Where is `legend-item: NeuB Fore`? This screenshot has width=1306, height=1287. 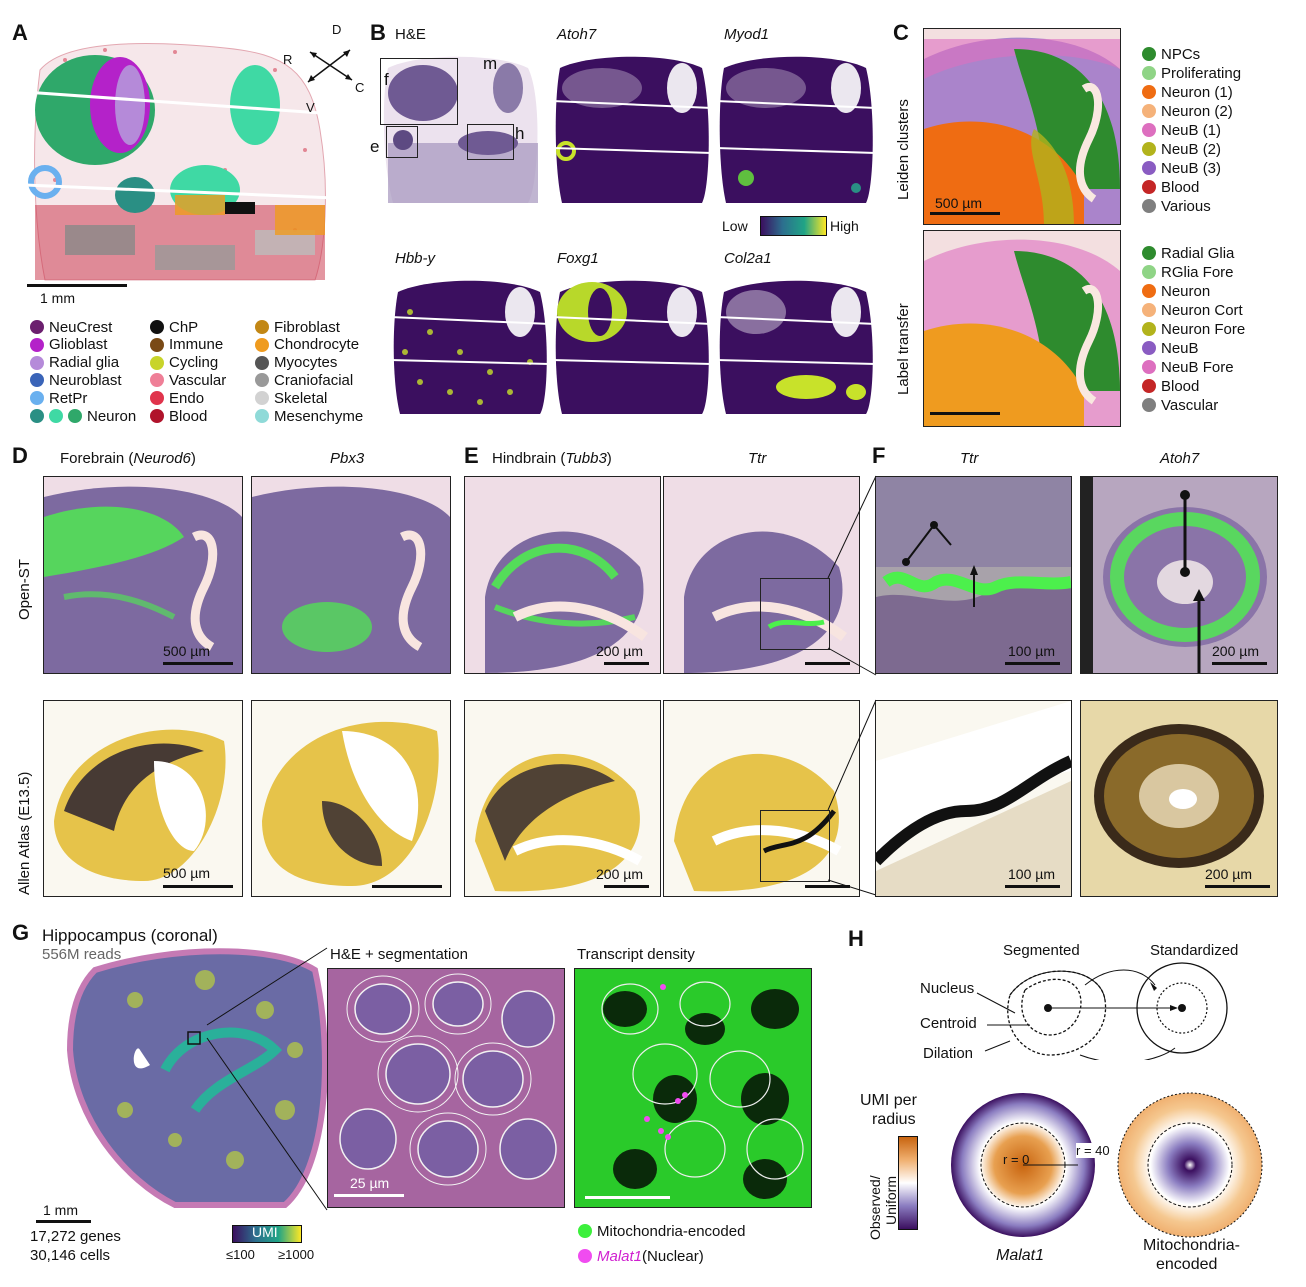
legend-item: NeuB Fore is located at coordinates (1188, 367).